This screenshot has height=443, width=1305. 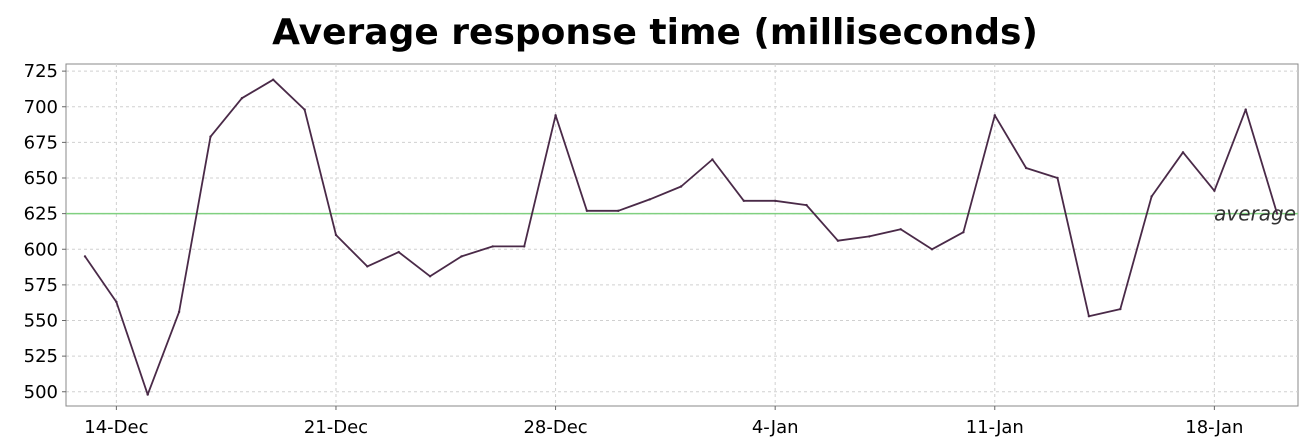 I want to click on x-tick-label: 28-Dec, so click(x=555, y=427).